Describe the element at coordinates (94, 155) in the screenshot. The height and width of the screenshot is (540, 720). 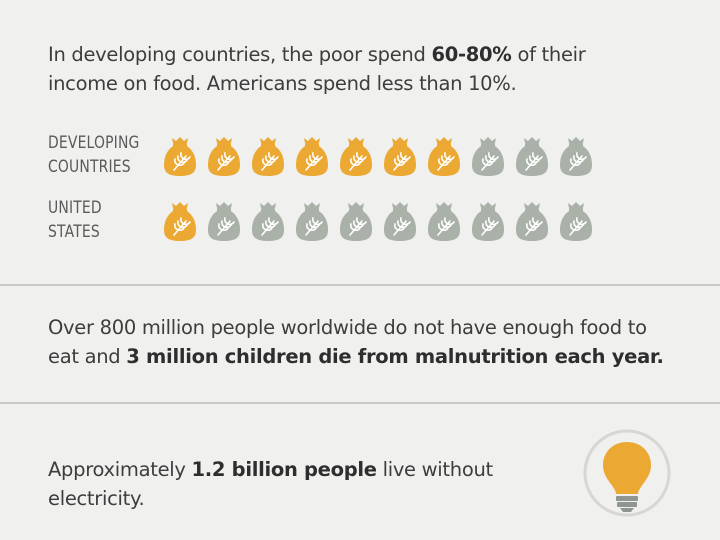
I see `row-label-developing: DEVELOPING COUNTRIES` at that location.